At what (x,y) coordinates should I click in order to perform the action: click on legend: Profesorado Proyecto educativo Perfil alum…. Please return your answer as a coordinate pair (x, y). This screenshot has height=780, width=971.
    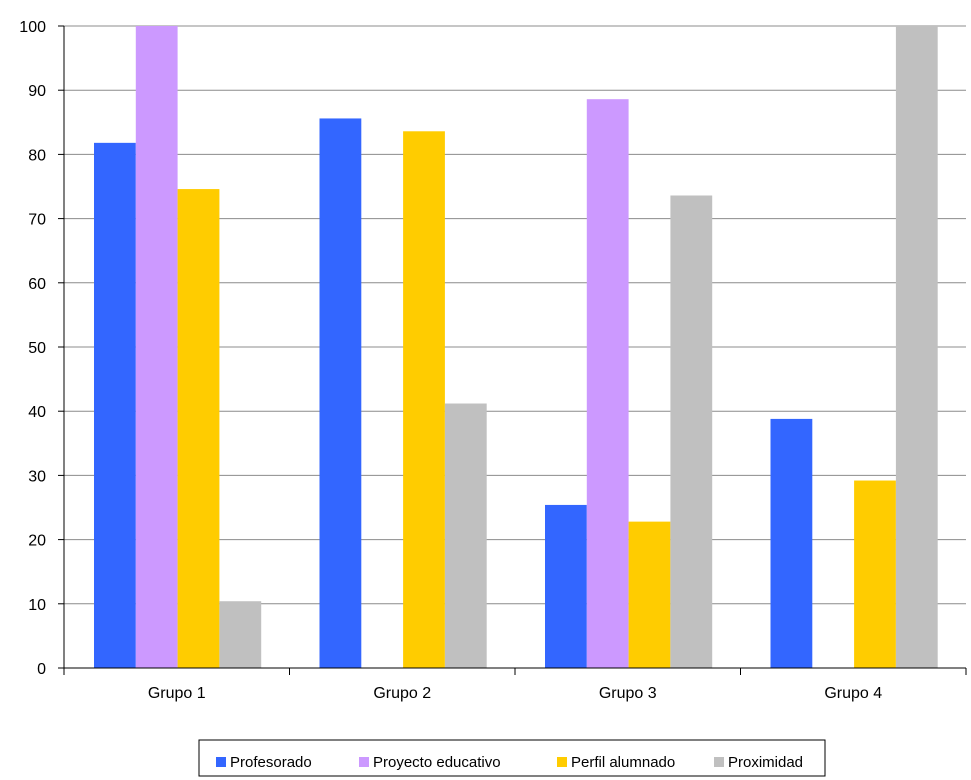
    Looking at the image, I should click on (512, 758).